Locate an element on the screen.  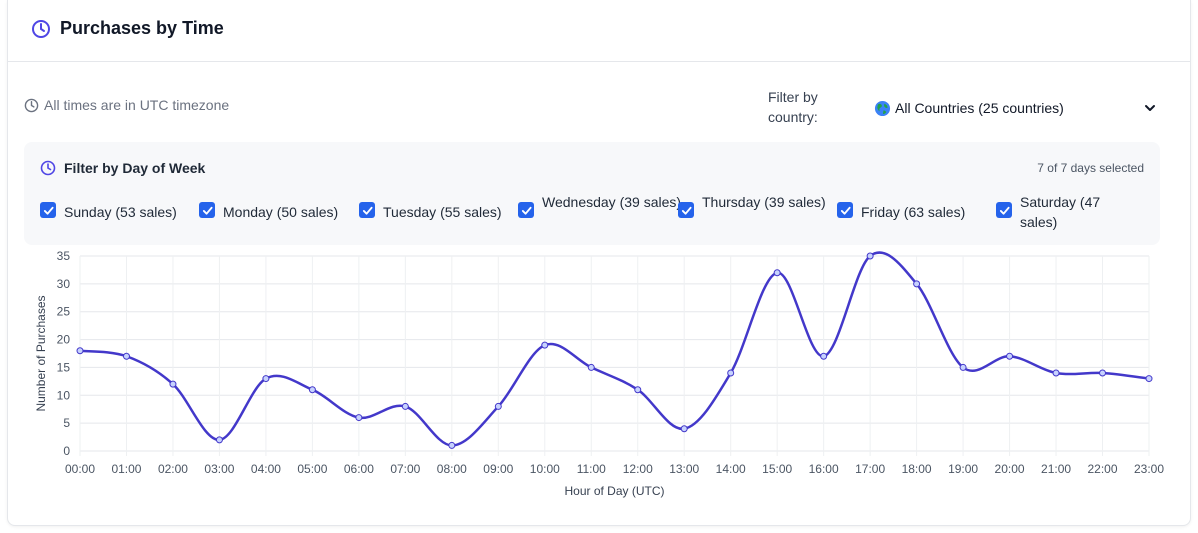
x-tick-label: 04:00 is located at coordinates (266, 469).